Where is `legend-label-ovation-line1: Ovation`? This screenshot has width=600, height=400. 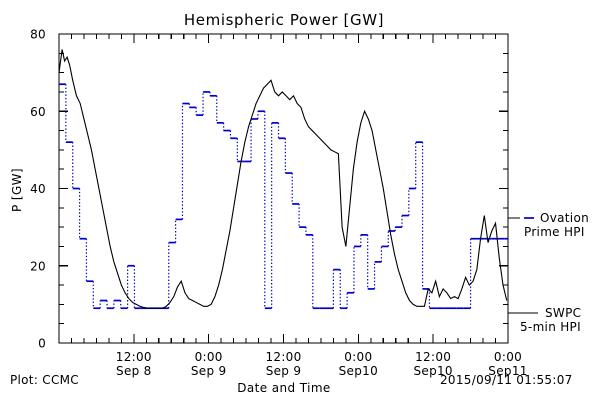
legend-label-ovation-line1: Ovation is located at coordinates (564, 218).